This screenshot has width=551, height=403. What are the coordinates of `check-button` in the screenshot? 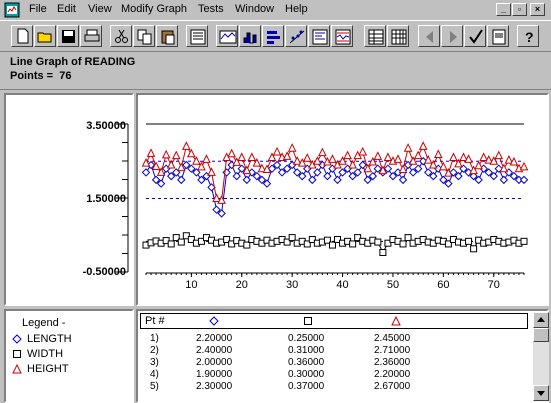 It's located at (475, 36).